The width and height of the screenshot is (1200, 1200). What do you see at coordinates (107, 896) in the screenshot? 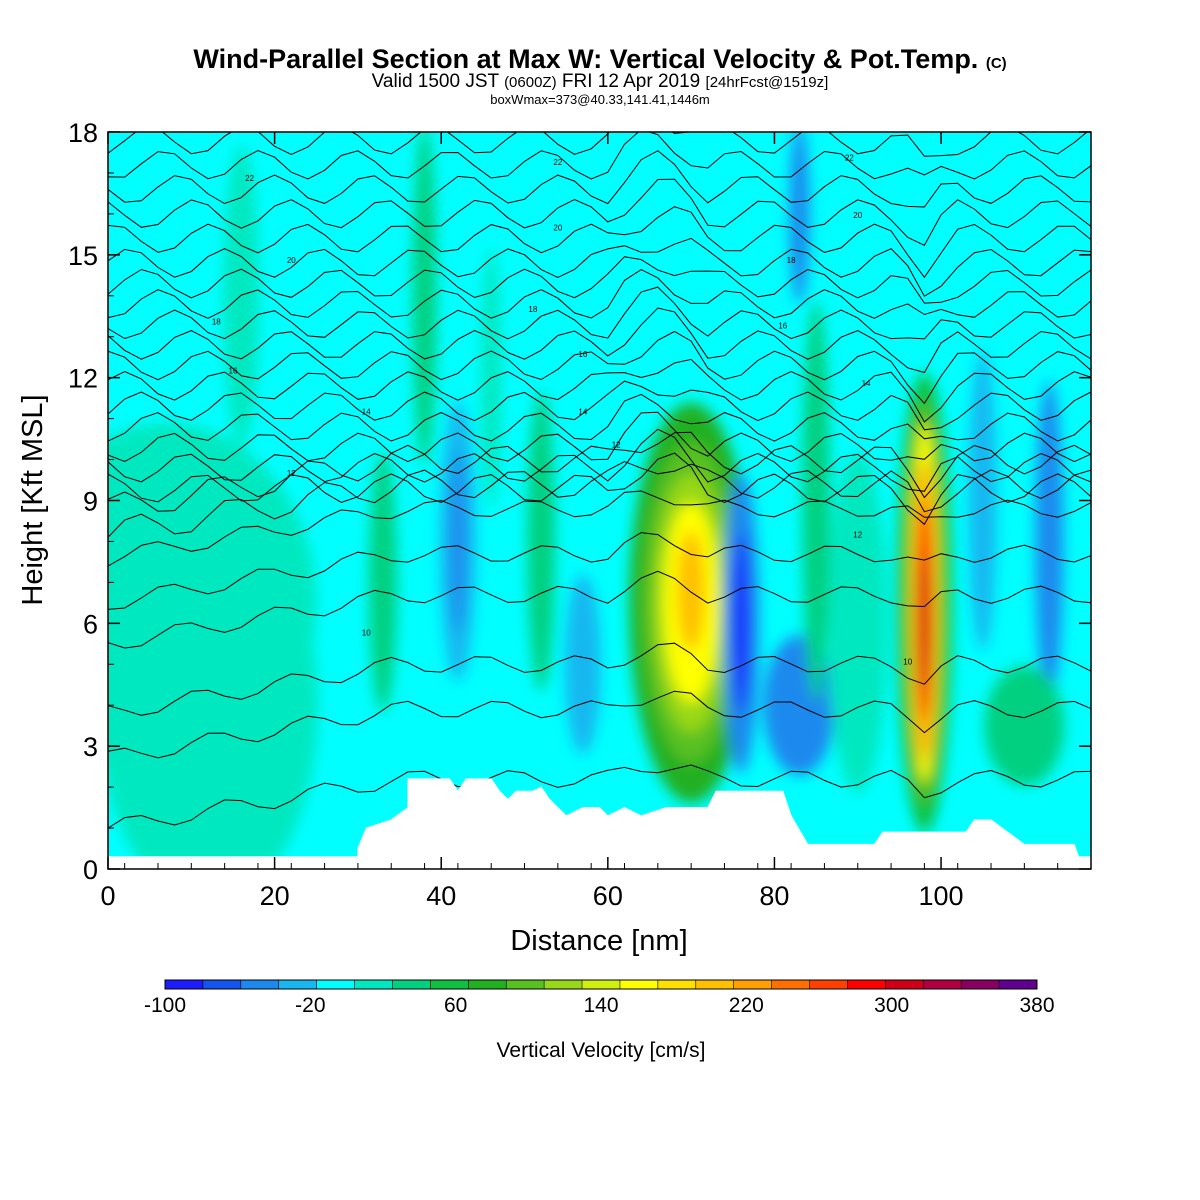
I see `x-tick-label: 0` at bounding box center [107, 896].